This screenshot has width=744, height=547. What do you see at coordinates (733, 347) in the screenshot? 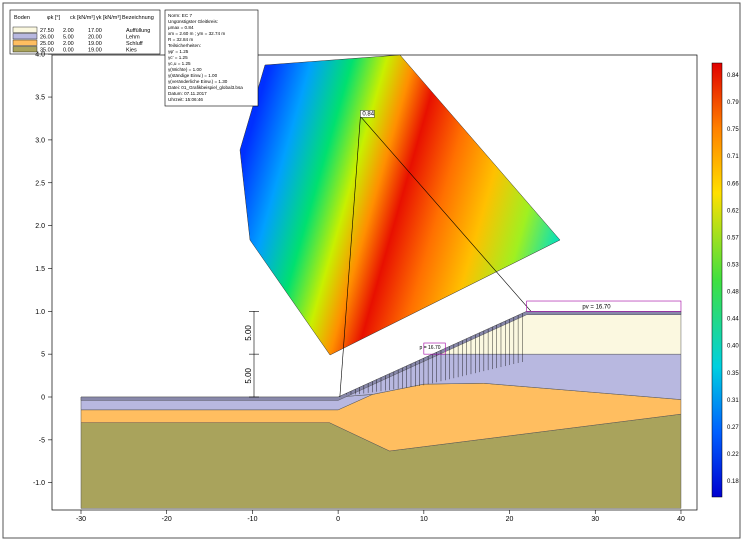
I see `color-scale-label: 0.40` at bounding box center [733, 347].